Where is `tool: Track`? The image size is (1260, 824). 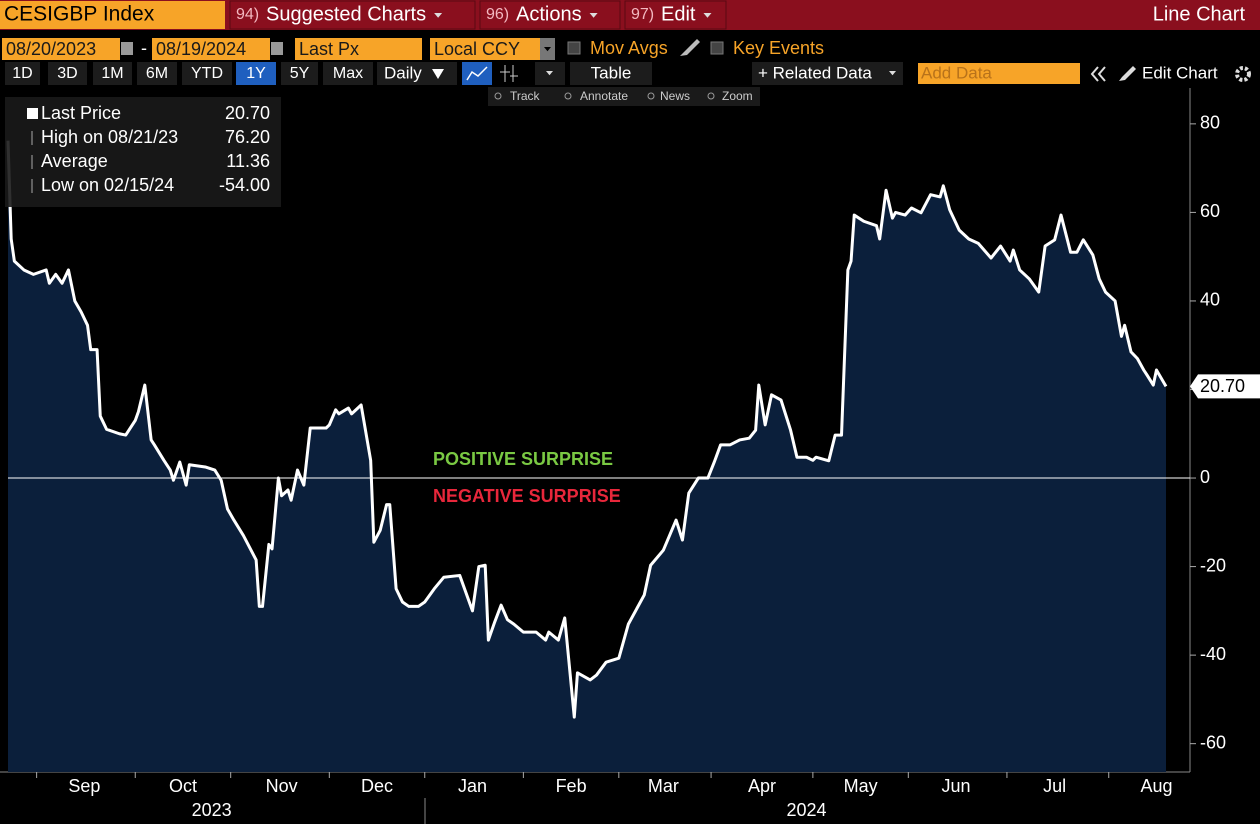 tool: Track is located at coordinates (525, 96).